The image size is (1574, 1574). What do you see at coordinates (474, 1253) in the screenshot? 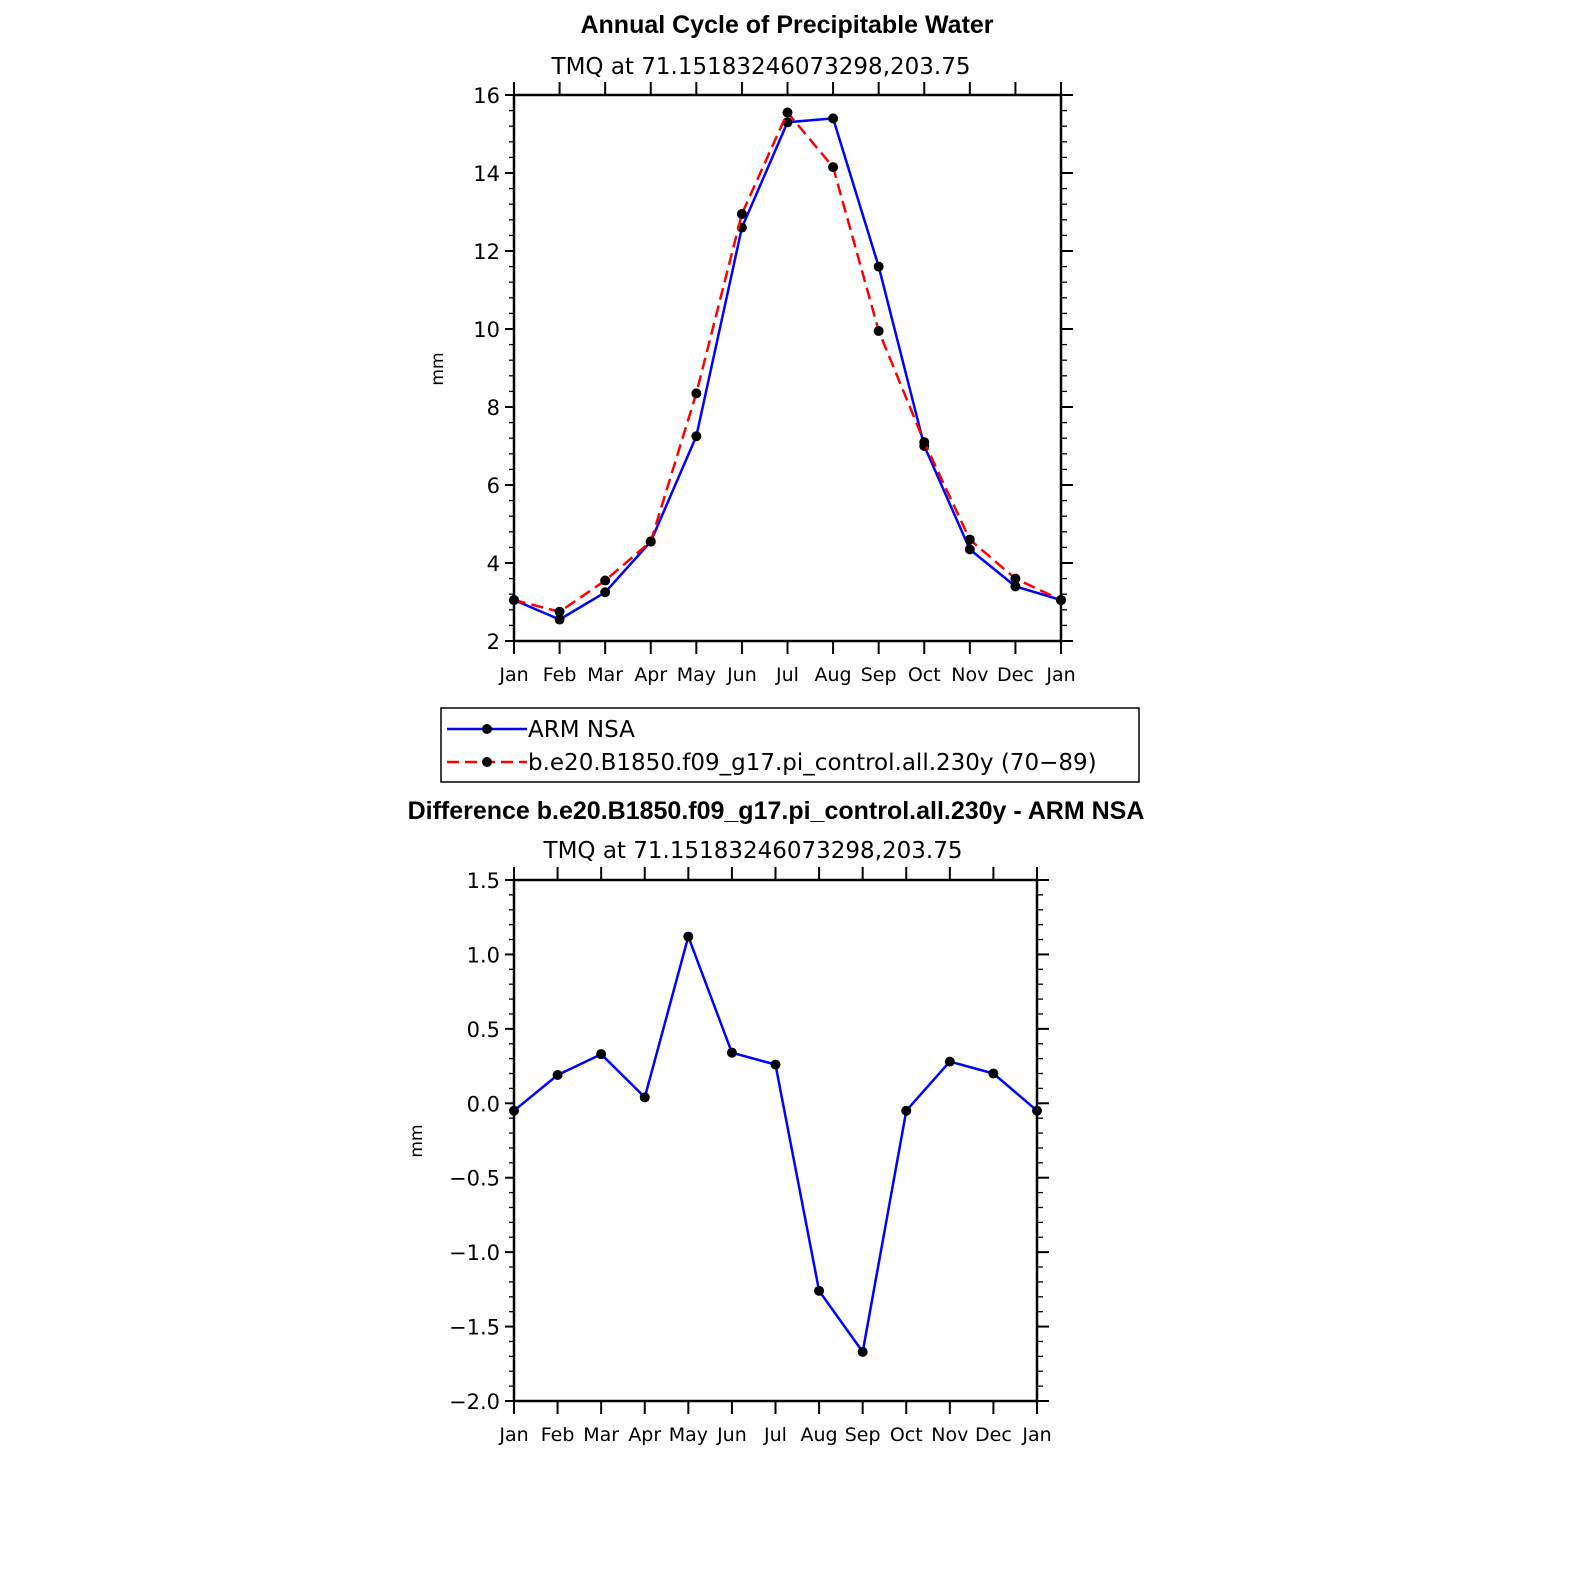
I see `y-tick-label: −1.0` at bounding box center [474, 1253].